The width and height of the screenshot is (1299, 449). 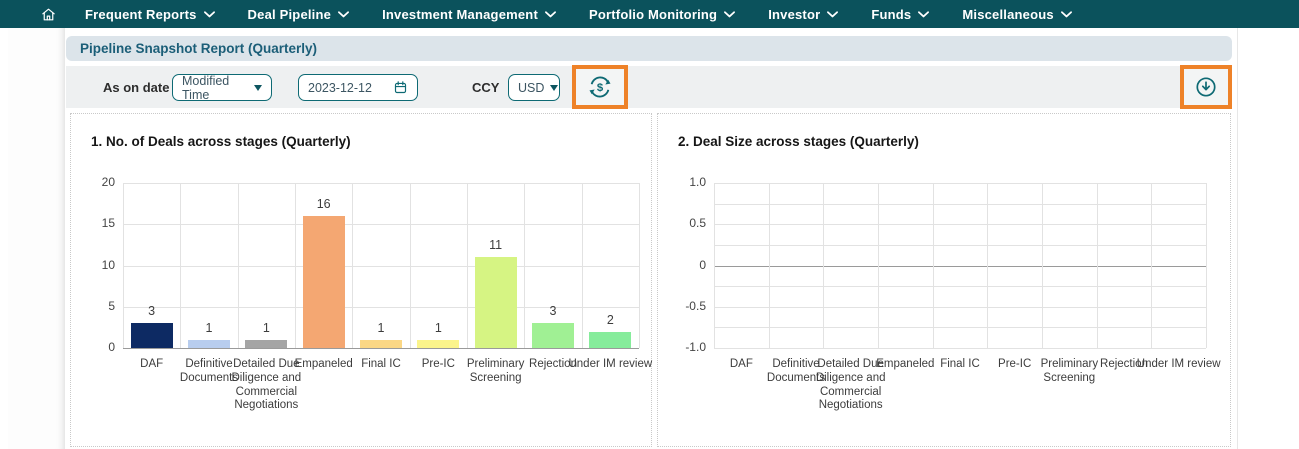 What do you see at coordinates (1237, 238) in the screenshot?
I see `content-divider` at bounding box center [1237, 238].